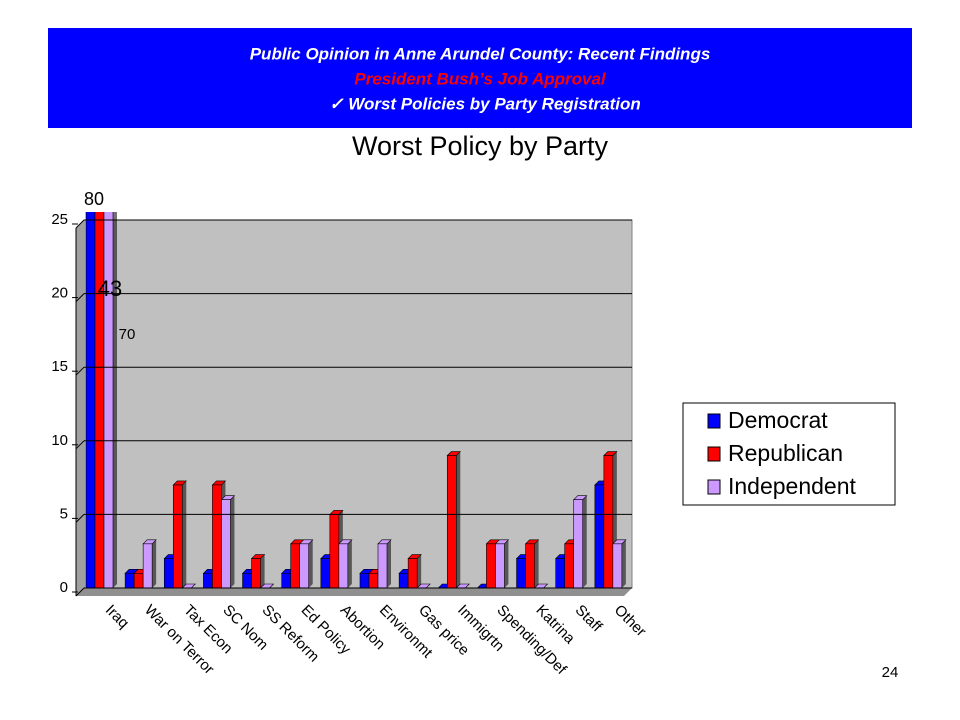  I want to click on header-band, so click(480, 78).